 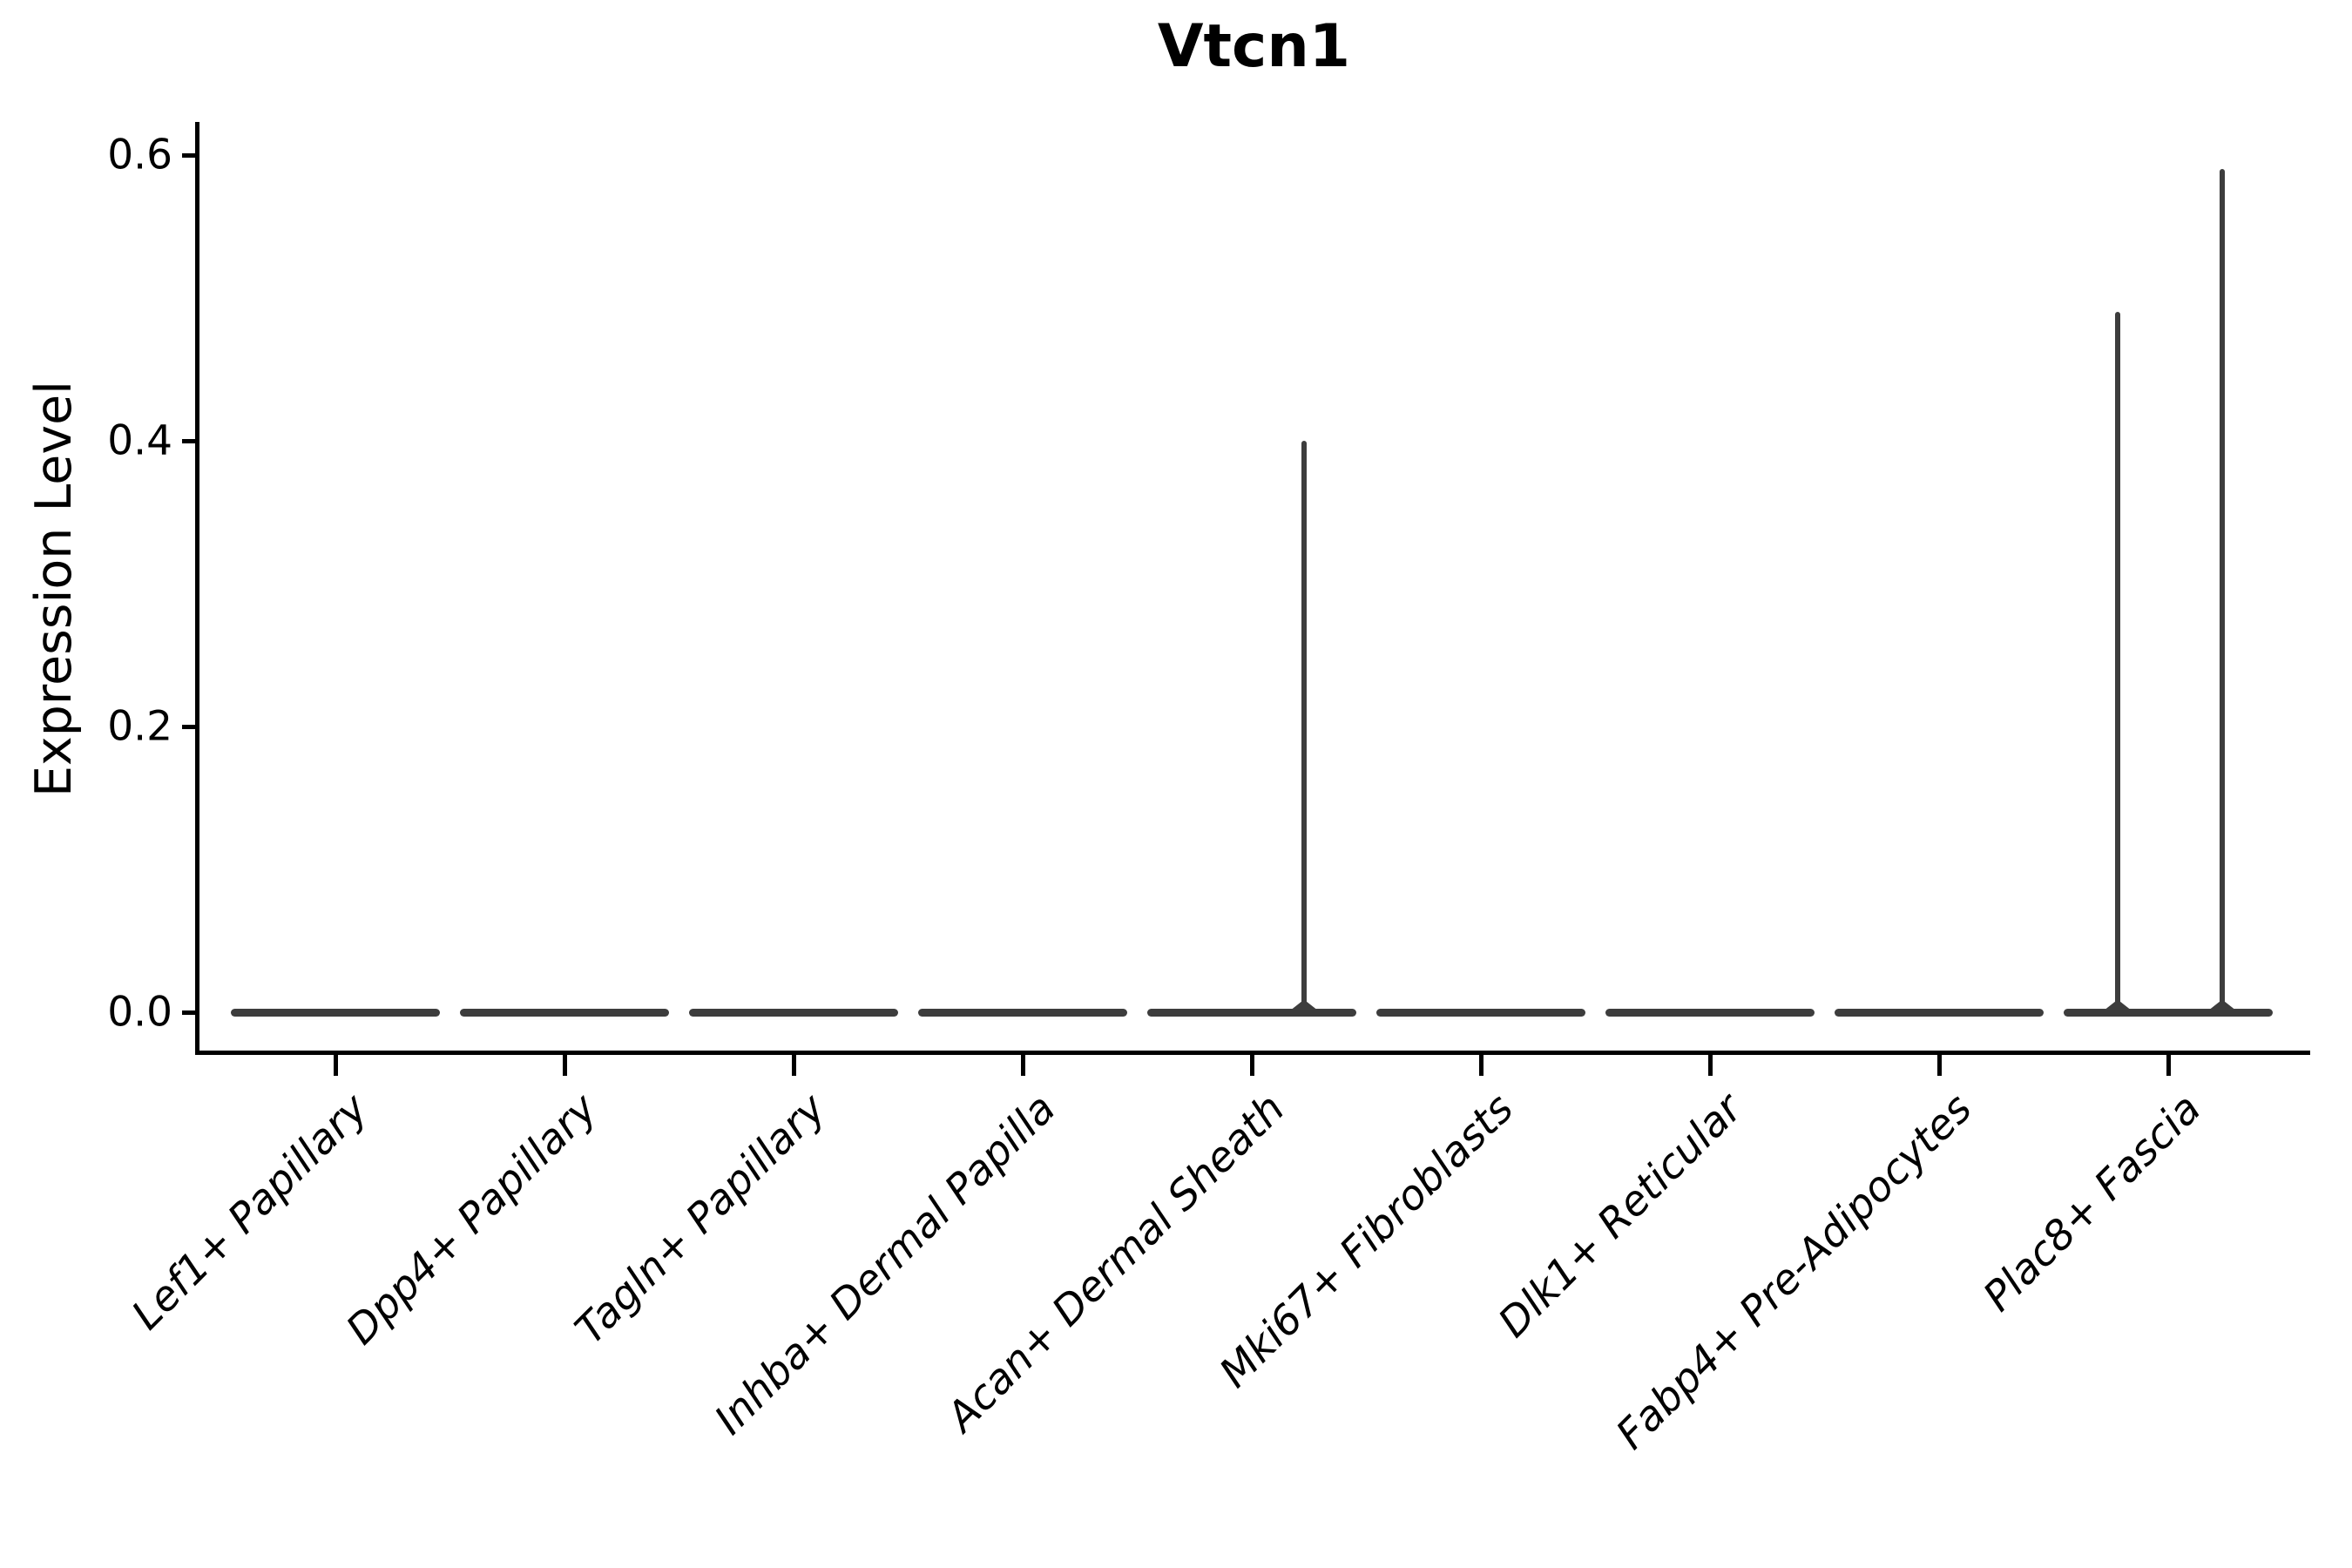 What do you see at coordinates (197, 588) in the screenshot?
I see `y-axis-spine` at bounding box center [197, 588].